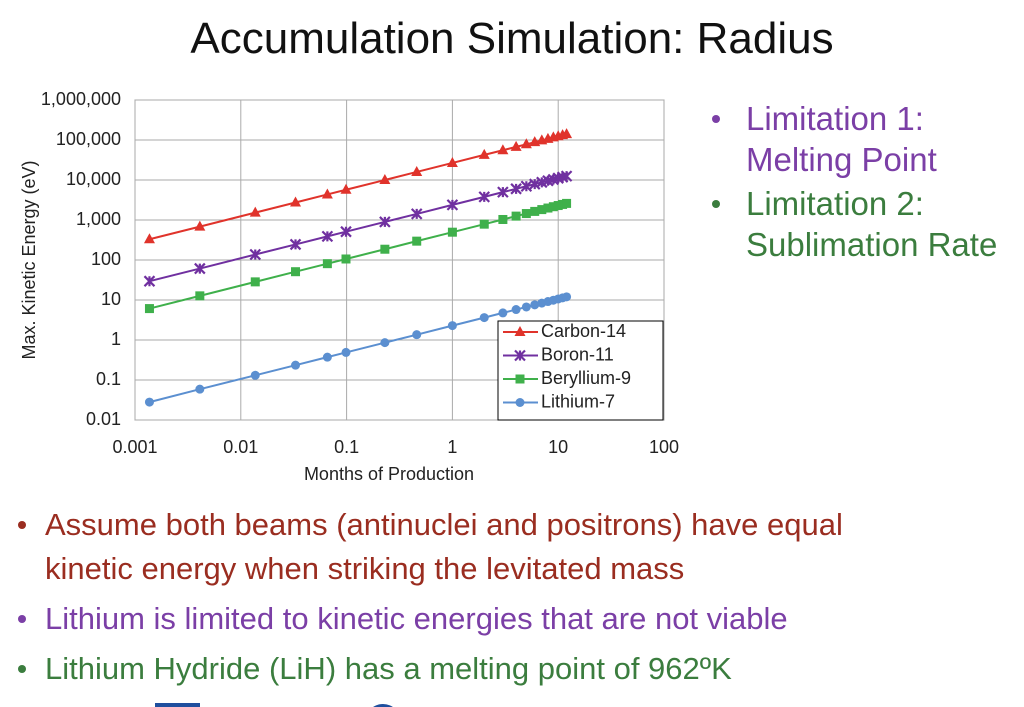 The image size is (1024, 707). Describe the element at coordinates (872, 244) in the screenshot. I see `bullet-text: Sublimation Rate` at that location.